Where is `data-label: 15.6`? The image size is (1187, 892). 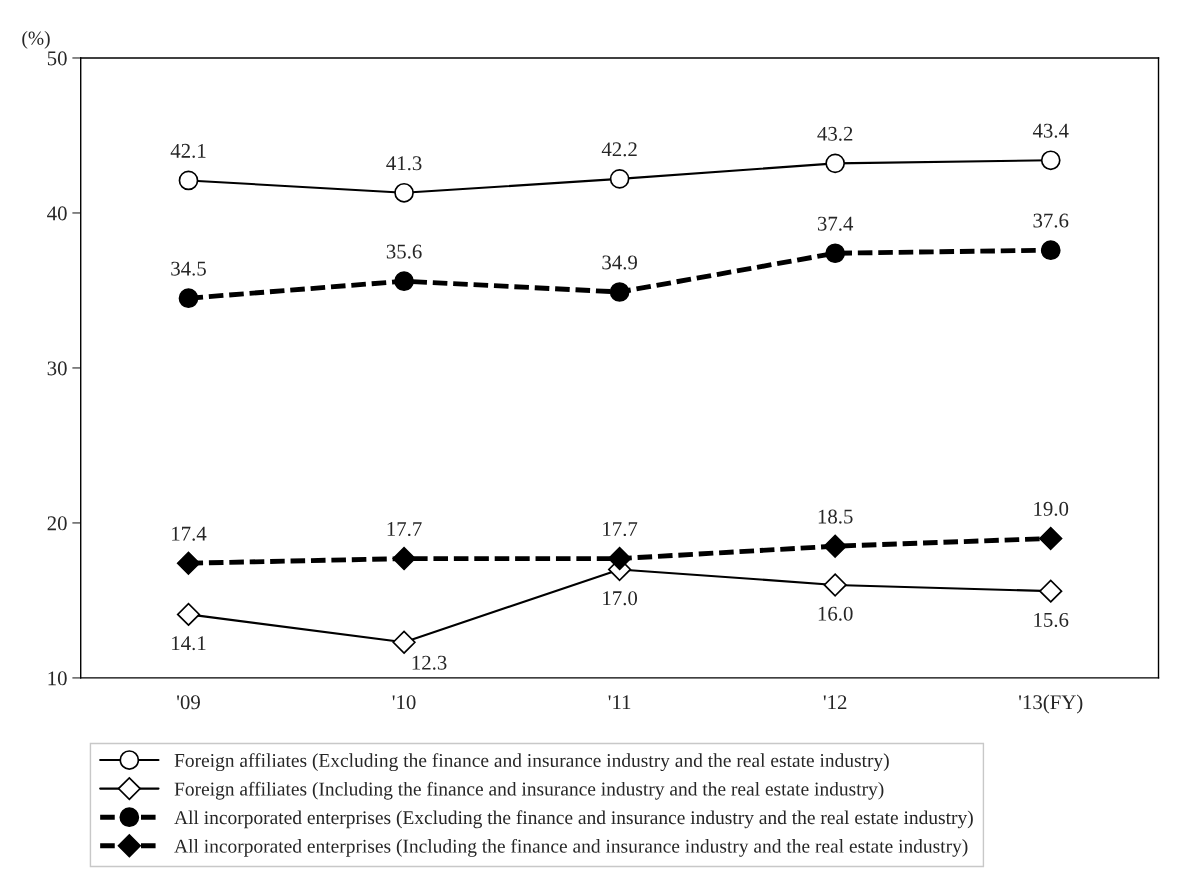 data-label: 15.6 is located at coordinates (1051, 619).